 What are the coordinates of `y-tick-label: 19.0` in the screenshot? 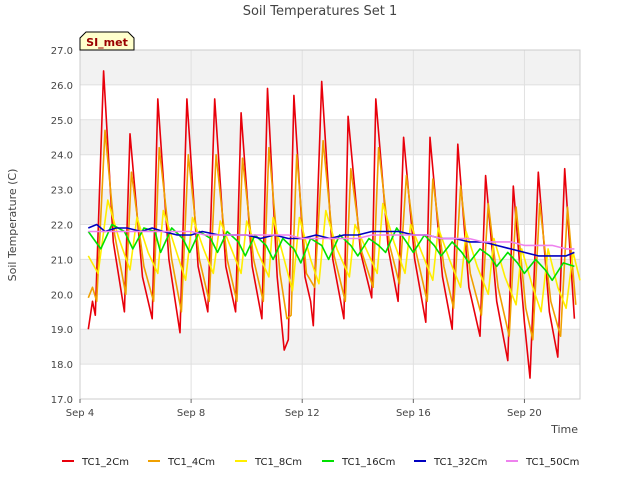 It's located at (62, 330).